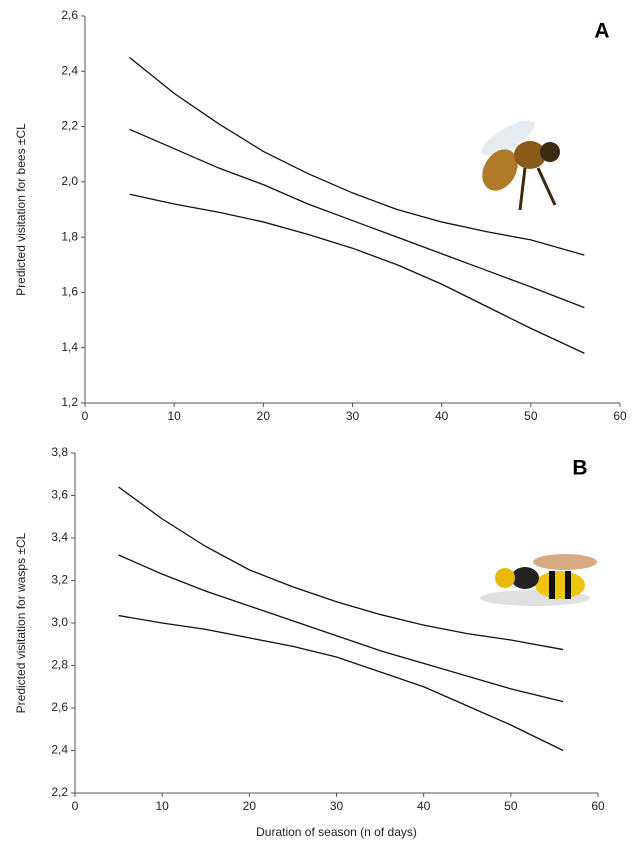 The image size is (637, 848). I want to click on y-tick-label: 2,8, so click(59, 665).